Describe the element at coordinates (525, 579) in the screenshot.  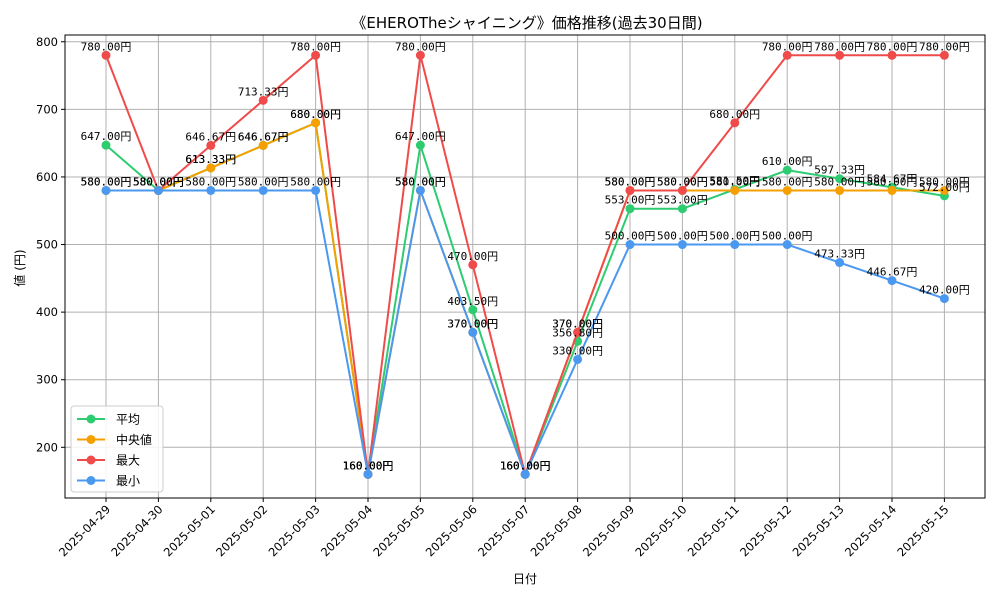
I see `x-axis-label: 日付` at that location.